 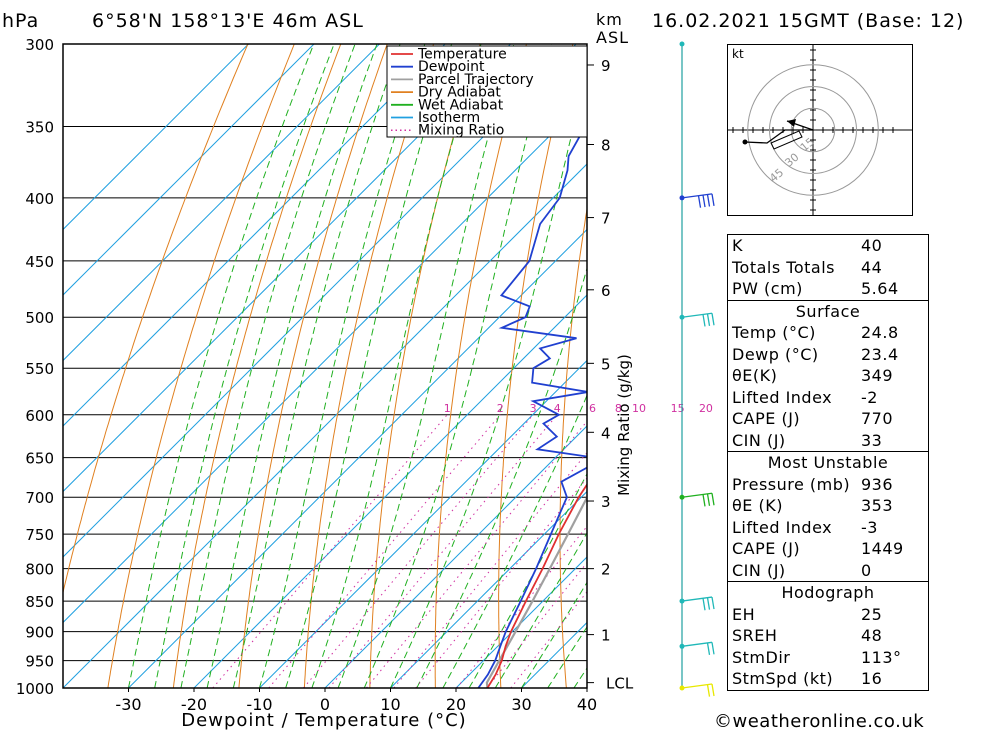 What do you see at coordinates (783, 267) in the screenshot?
I see `index-label: Totals Totals` at bounding box center [783, 267].